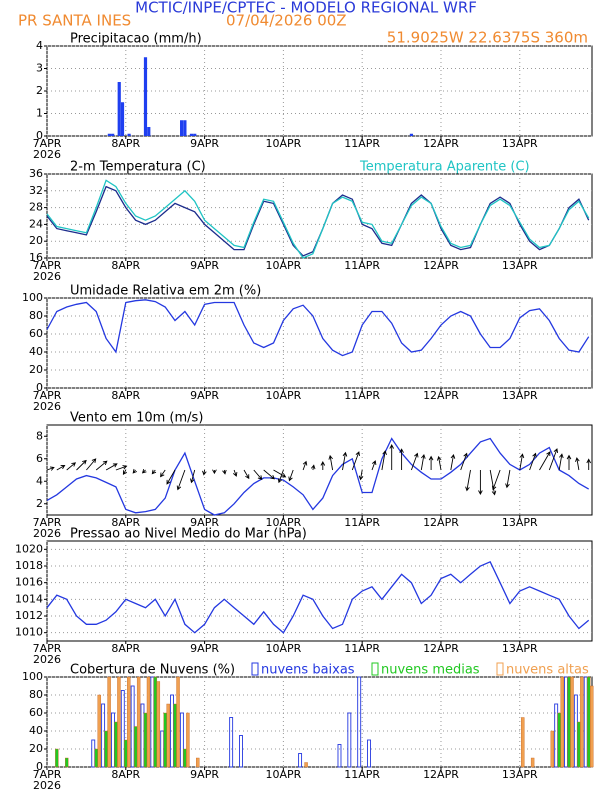 The height and width of the screenshot is (792, 612). Describe the element at coordinates (36, 240) in the screenshot. I see `y-tick-label: 20` at that location.